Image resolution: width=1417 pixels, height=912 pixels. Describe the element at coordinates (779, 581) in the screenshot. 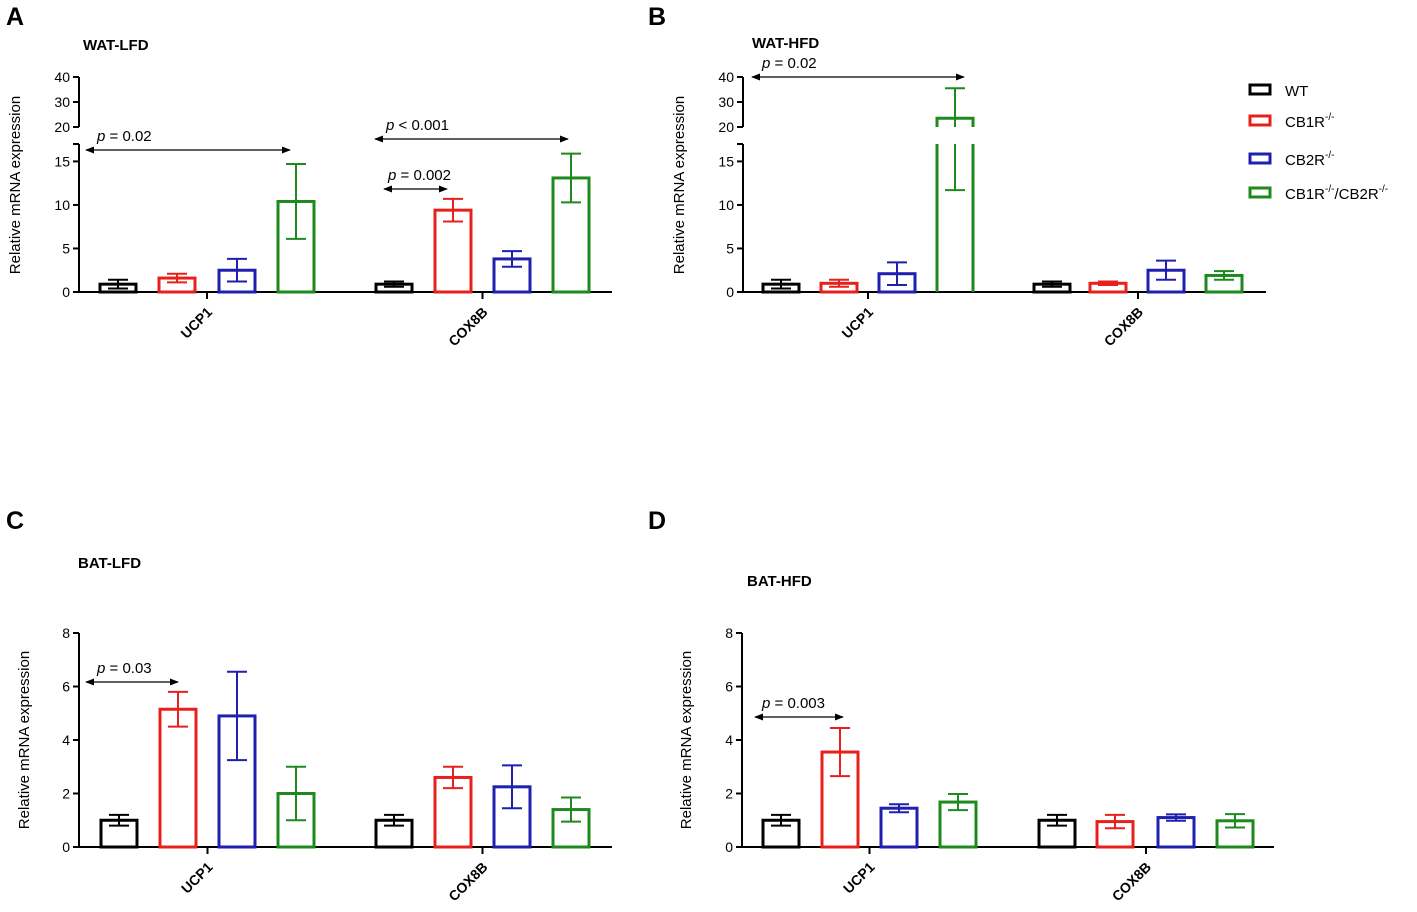

I see `panel-title: BAT-HFD` at that location.